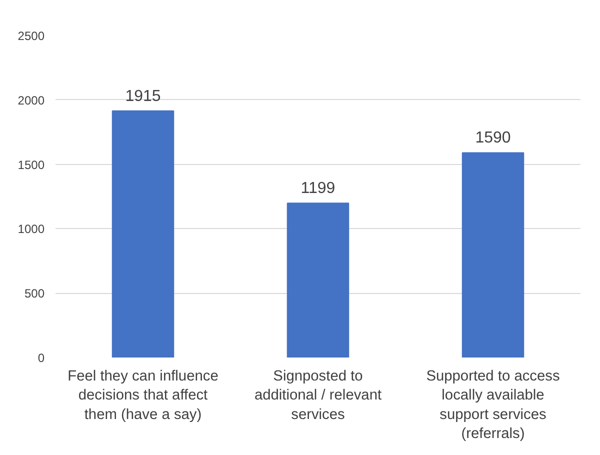 The width and height of the screenshot is (600, 455). Describe the element at coordinates (31, 100) in the screenshot. I see `y-tick-label: 2000` at that location.